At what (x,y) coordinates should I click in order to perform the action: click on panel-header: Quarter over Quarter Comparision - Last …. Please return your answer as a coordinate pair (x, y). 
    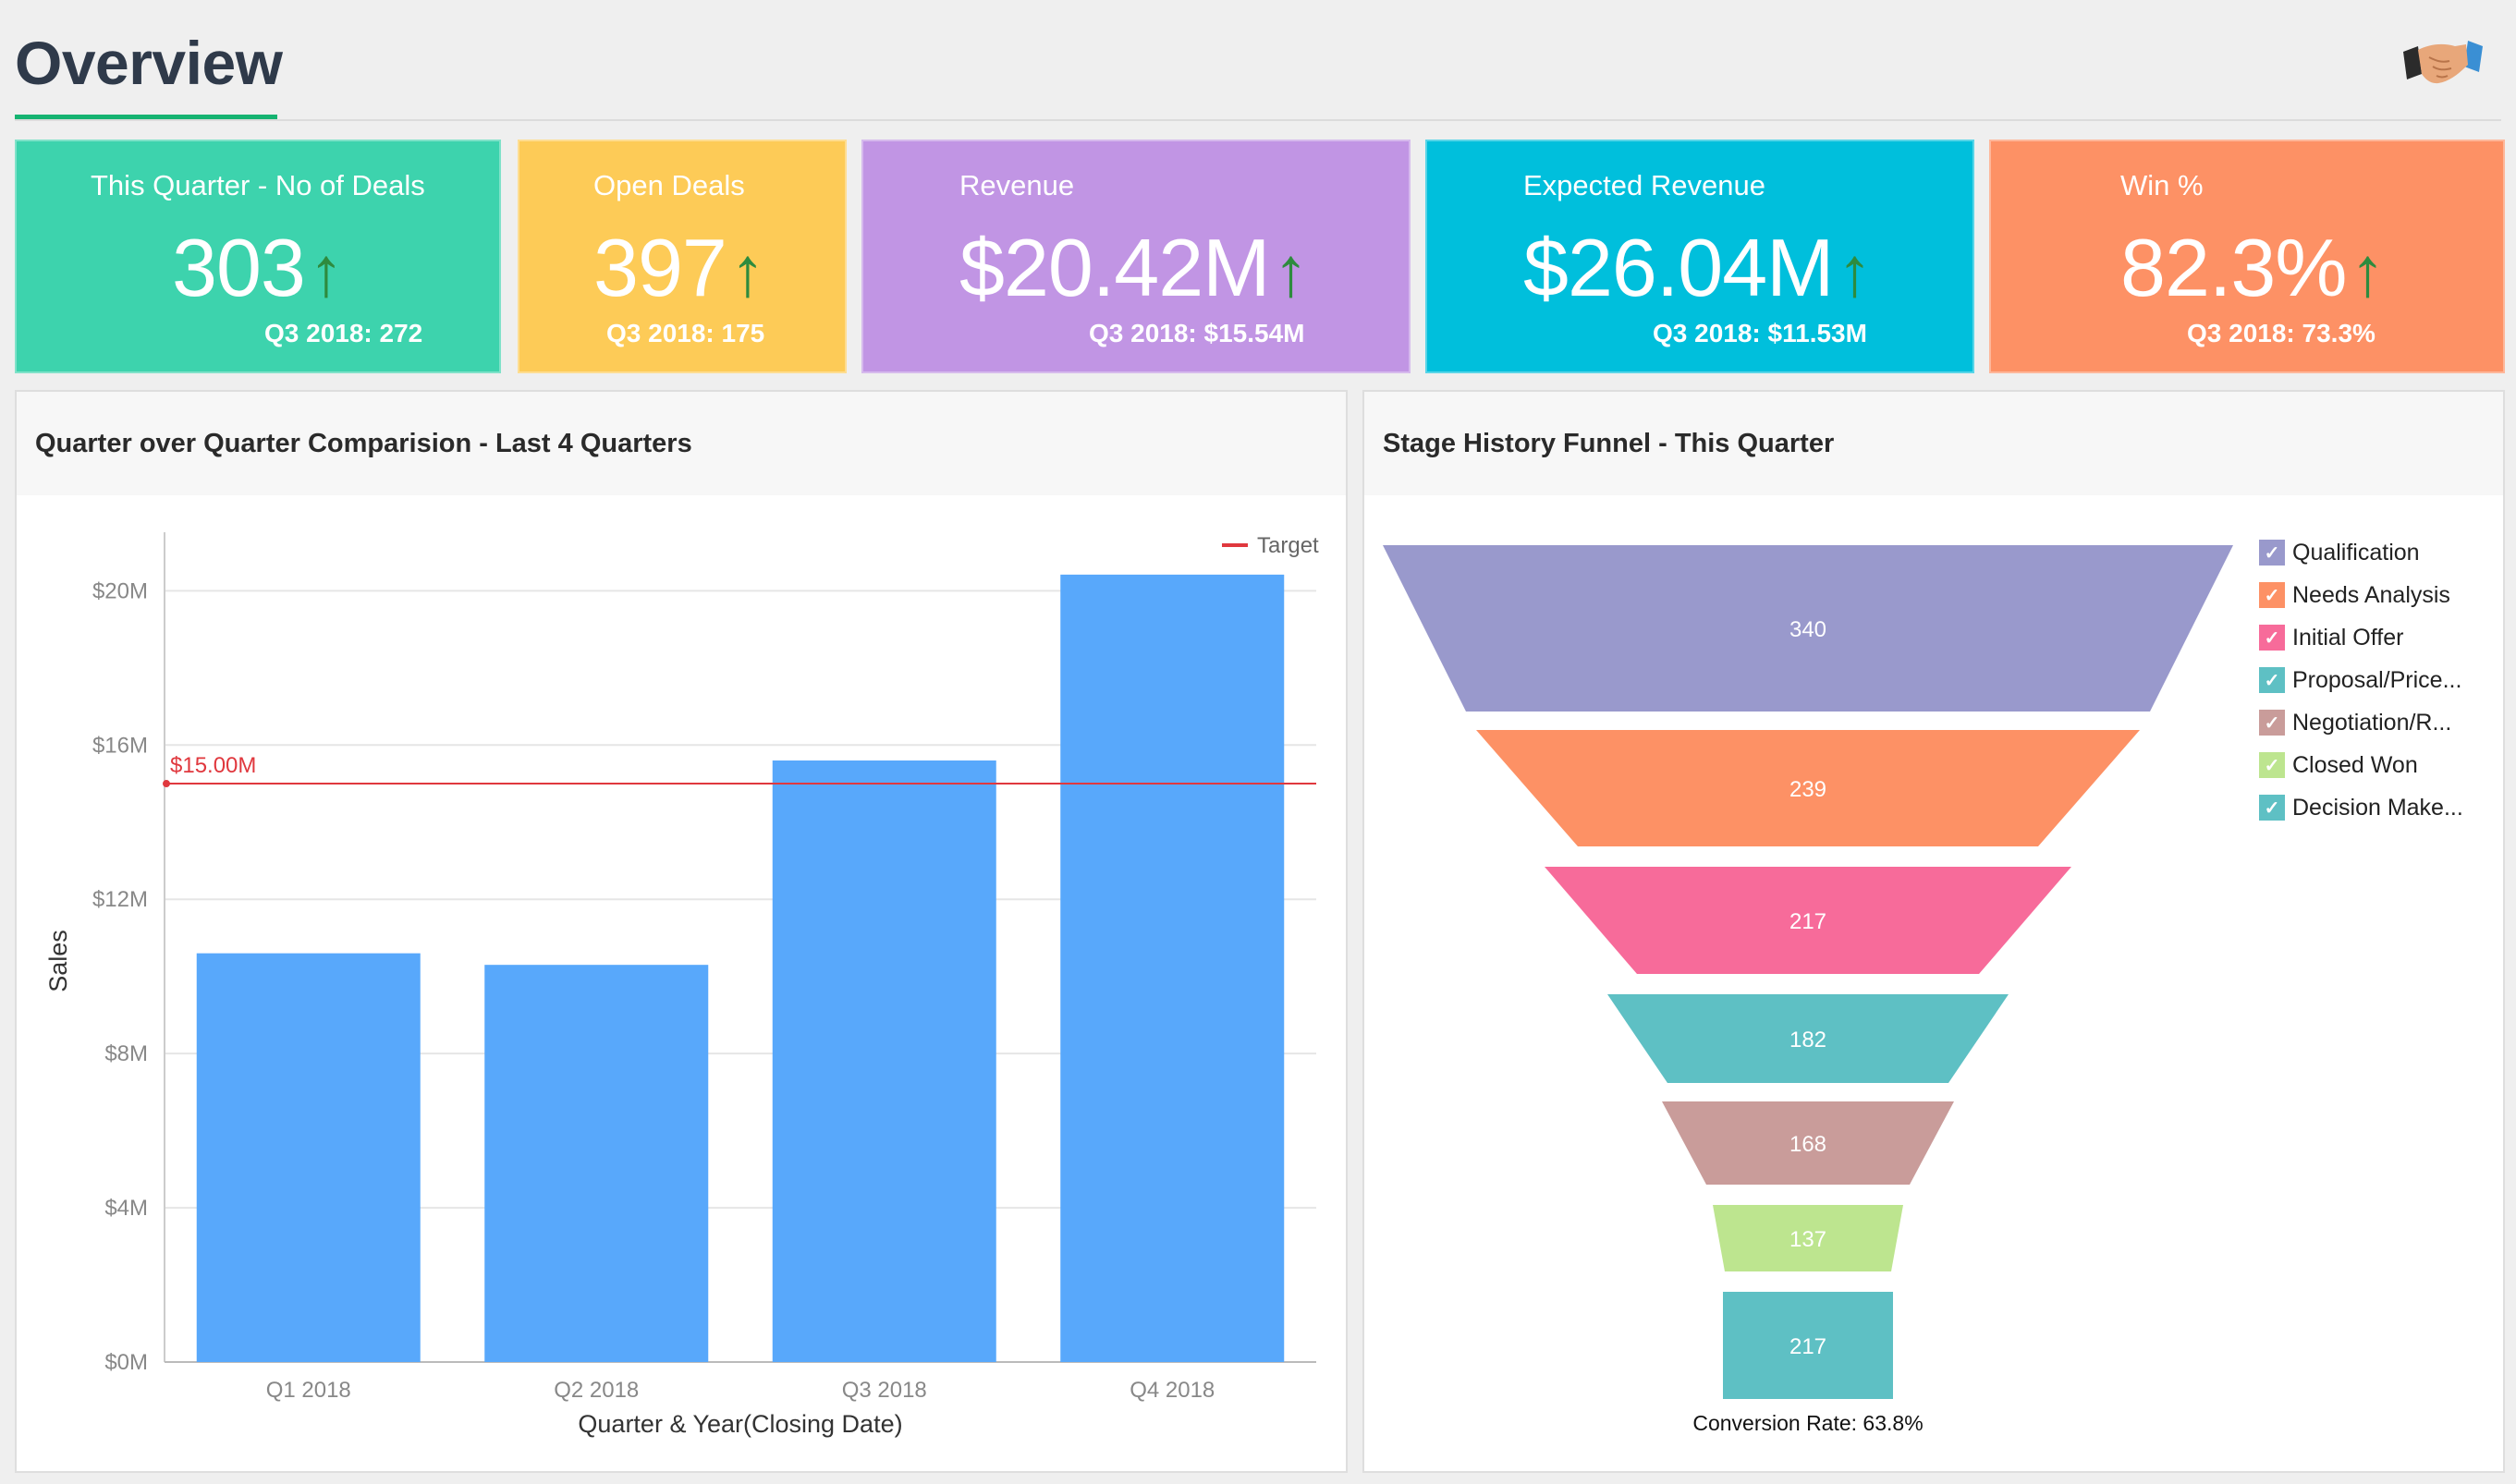
    Looking at the image, I should click on (681, 443).